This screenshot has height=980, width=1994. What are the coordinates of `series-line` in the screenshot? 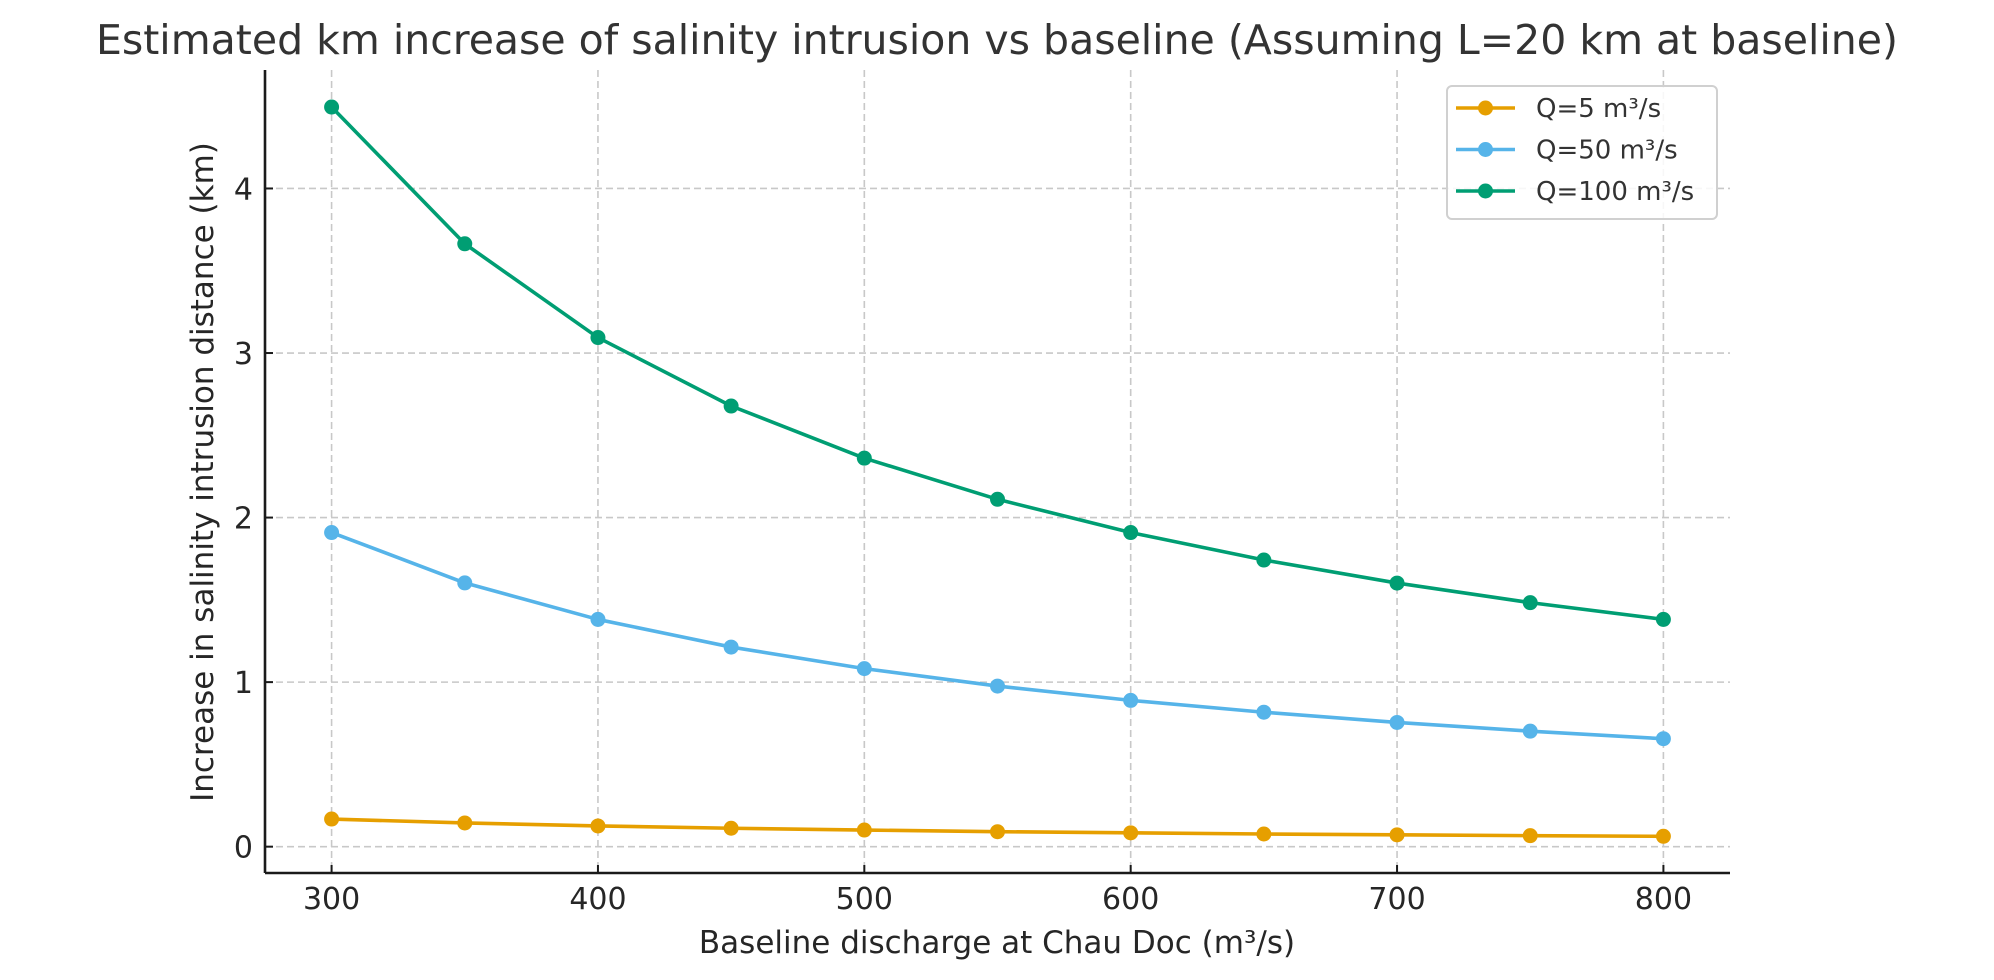 It's located at (997, 635).